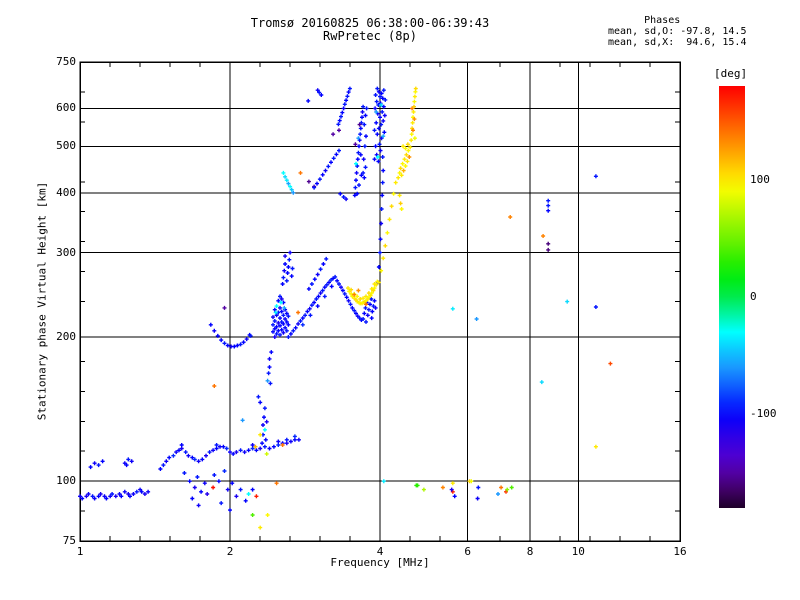 The height and width of the screenshot is (600, 800). I want to click on colorbar-tick-label: 100, so click(760, 179).